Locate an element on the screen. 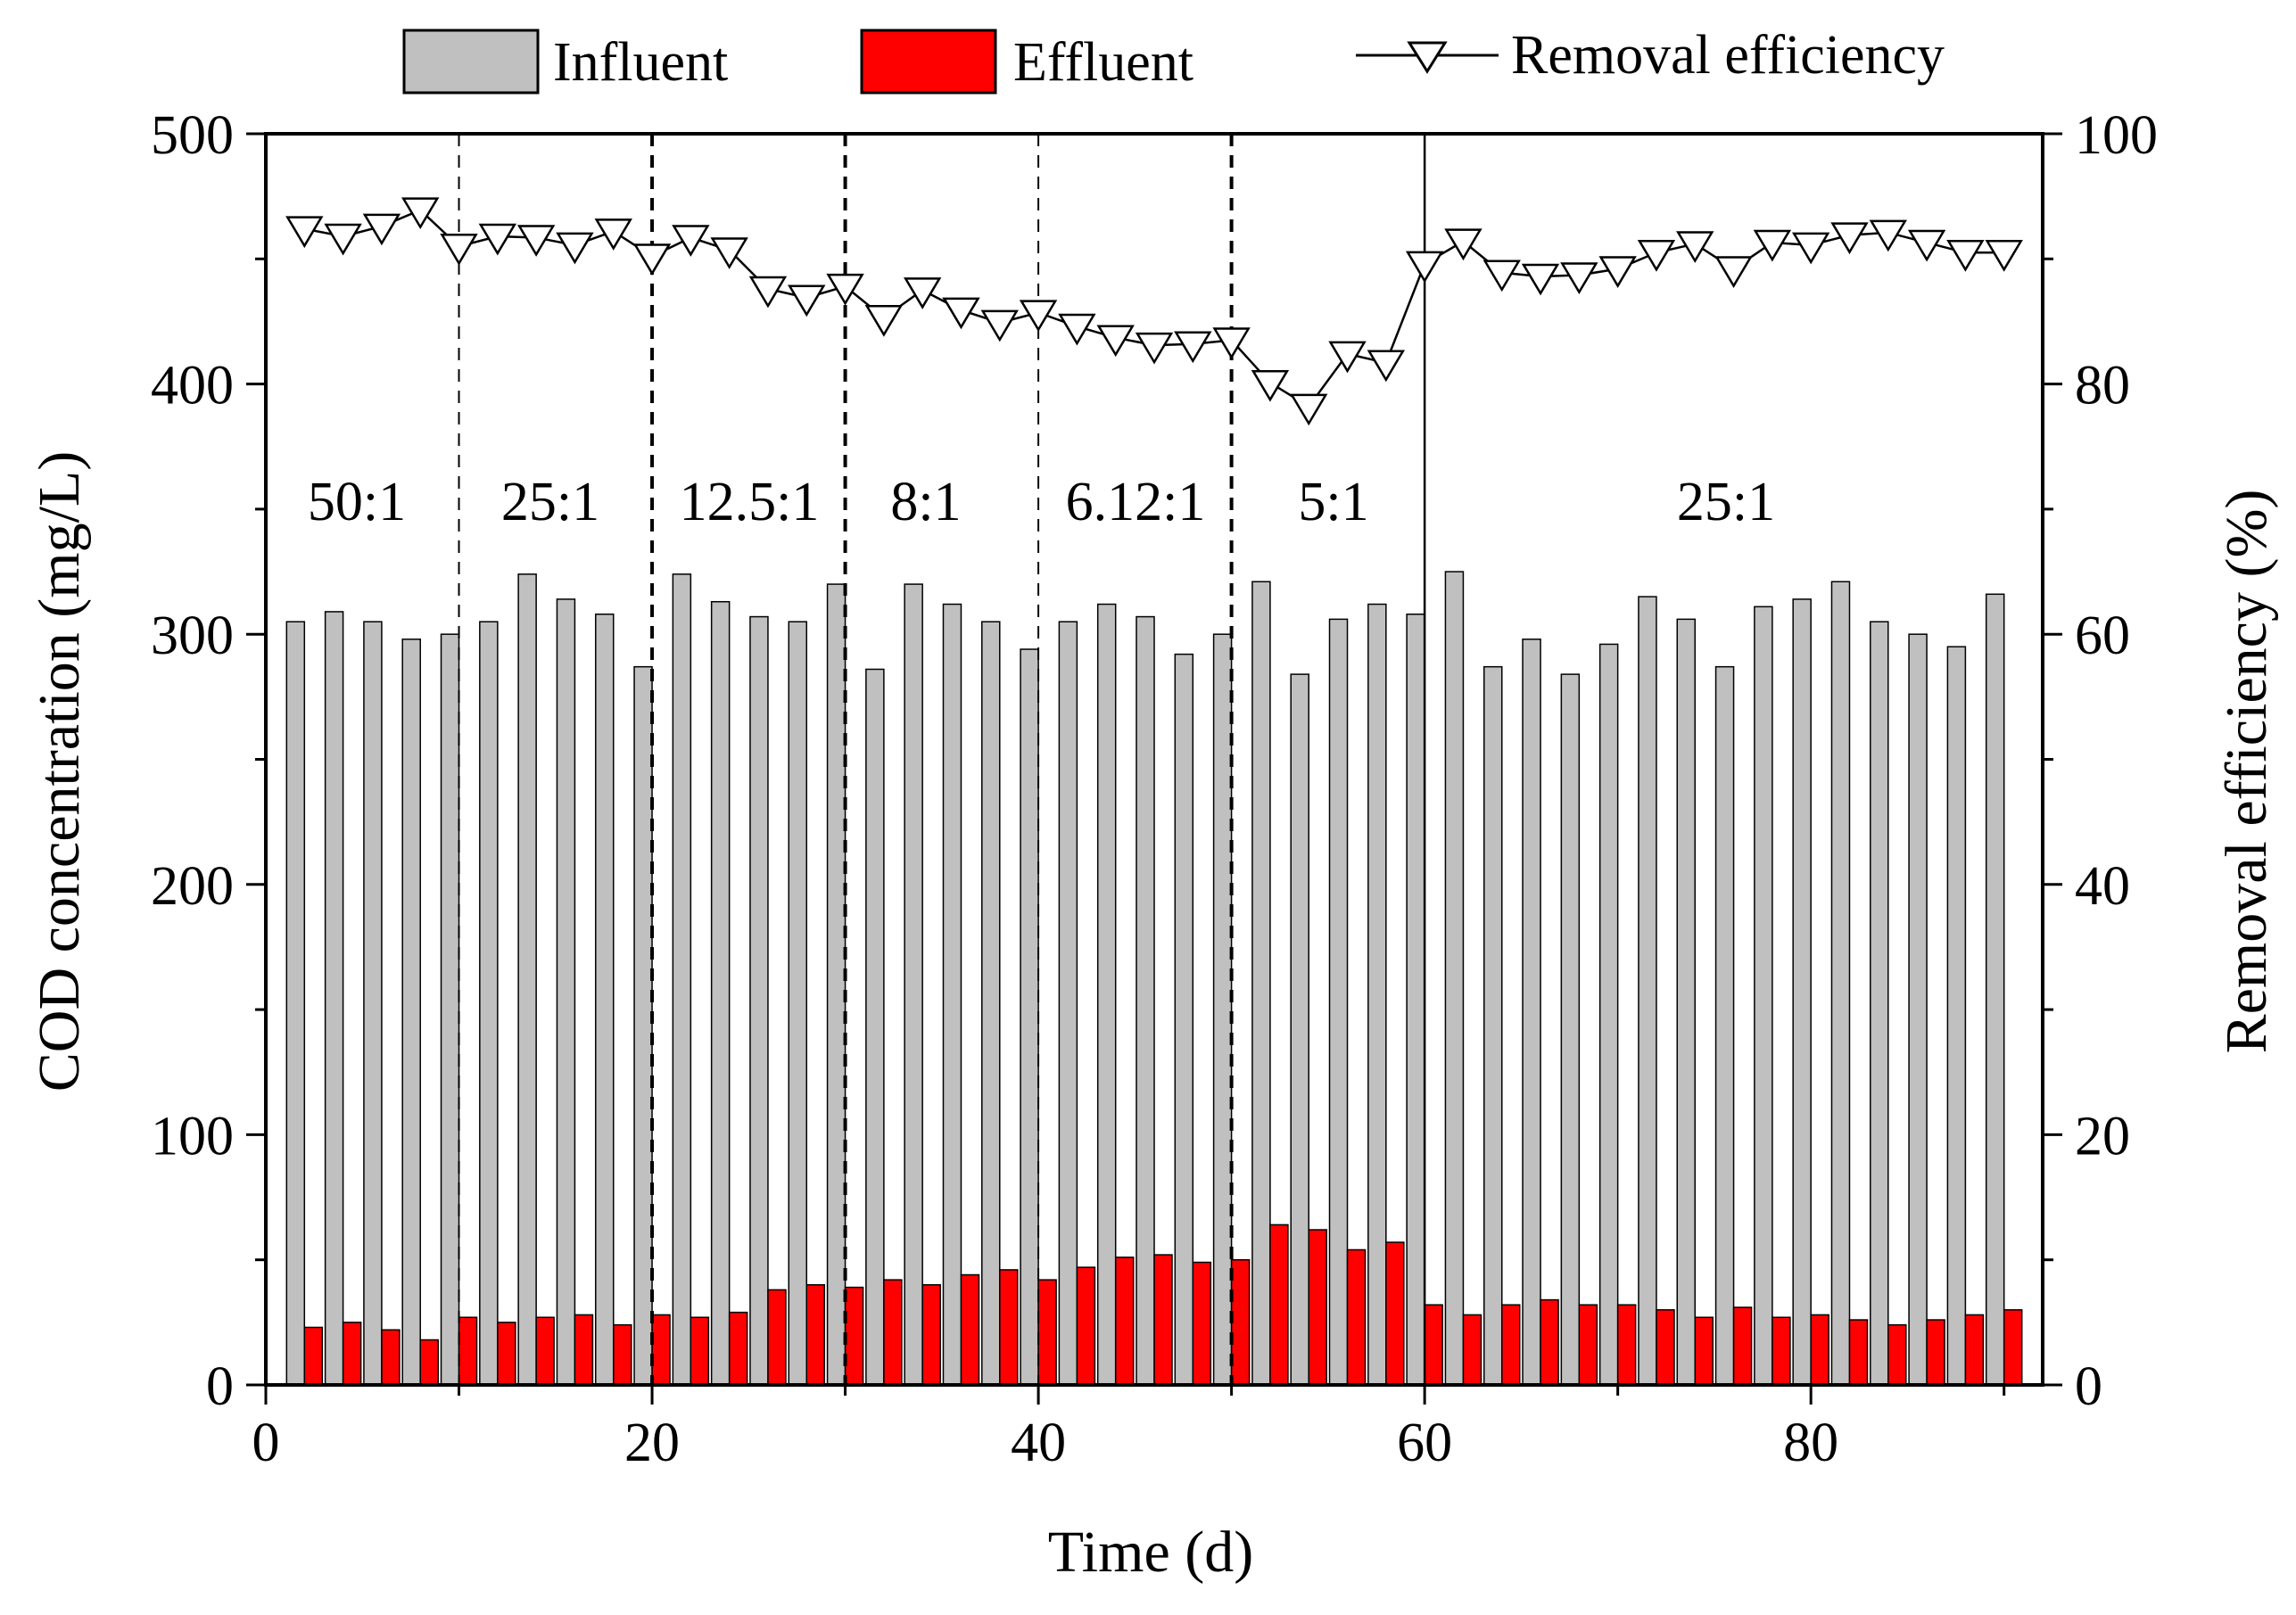 This screenshot has height=1615, width=2296. phase-labels: 50:1 25:1 12.5:1 8:1 6.12:1 5:1 25:1 is located at coordinates (1041, 502).